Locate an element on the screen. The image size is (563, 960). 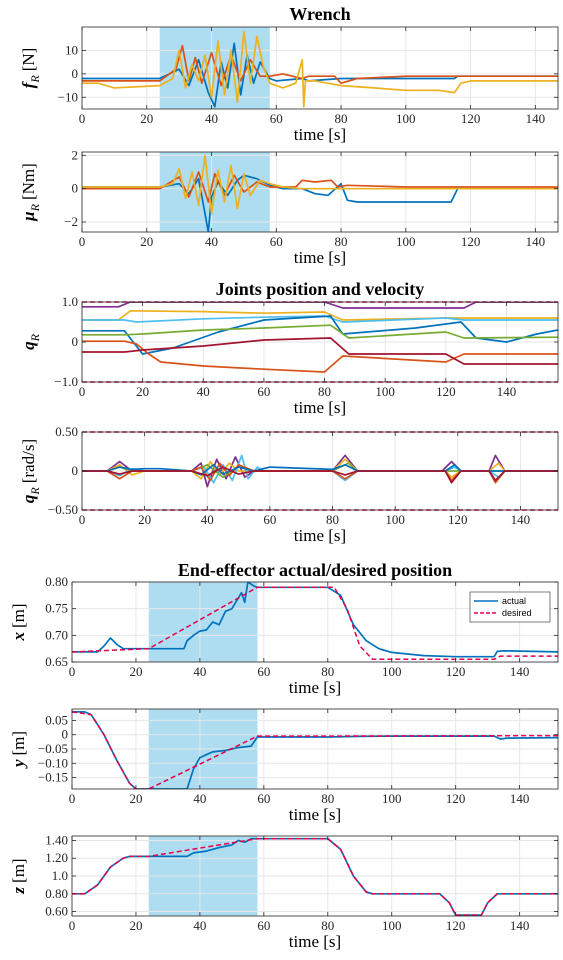
y-tick-label: −0.50 is located at coordinates (63, 509).